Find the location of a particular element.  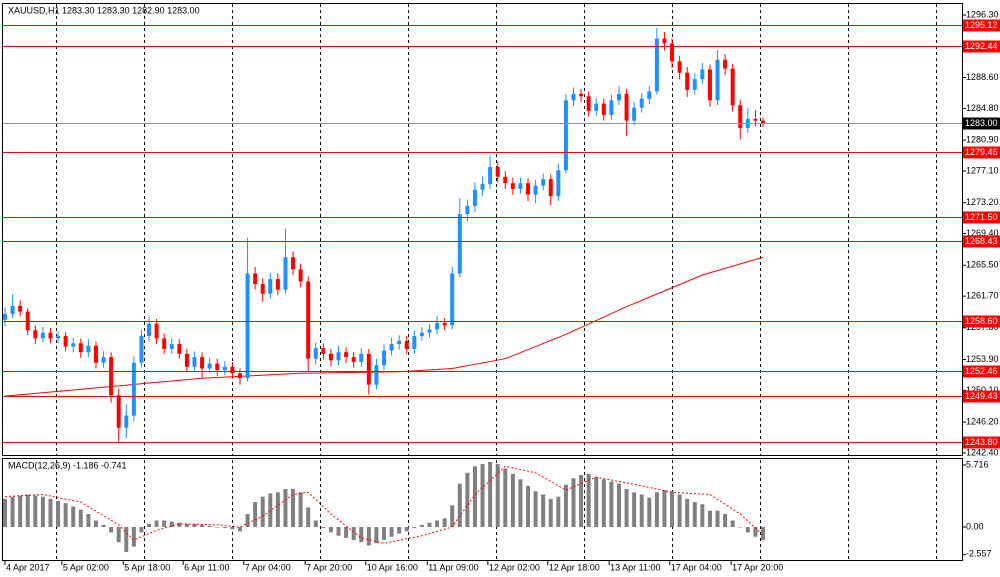

level-label: 1252.46 is located at coordinates (981, 371).